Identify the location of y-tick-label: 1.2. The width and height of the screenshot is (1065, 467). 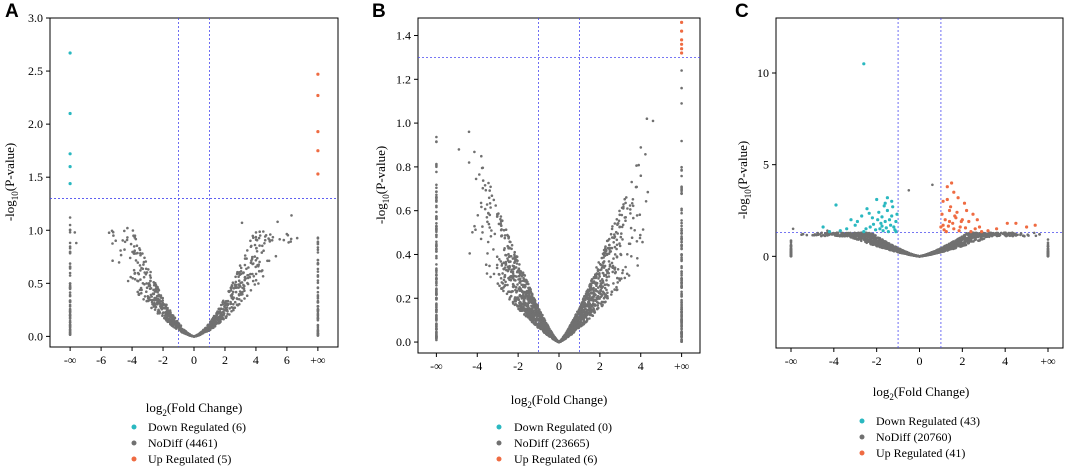
(403, 79).